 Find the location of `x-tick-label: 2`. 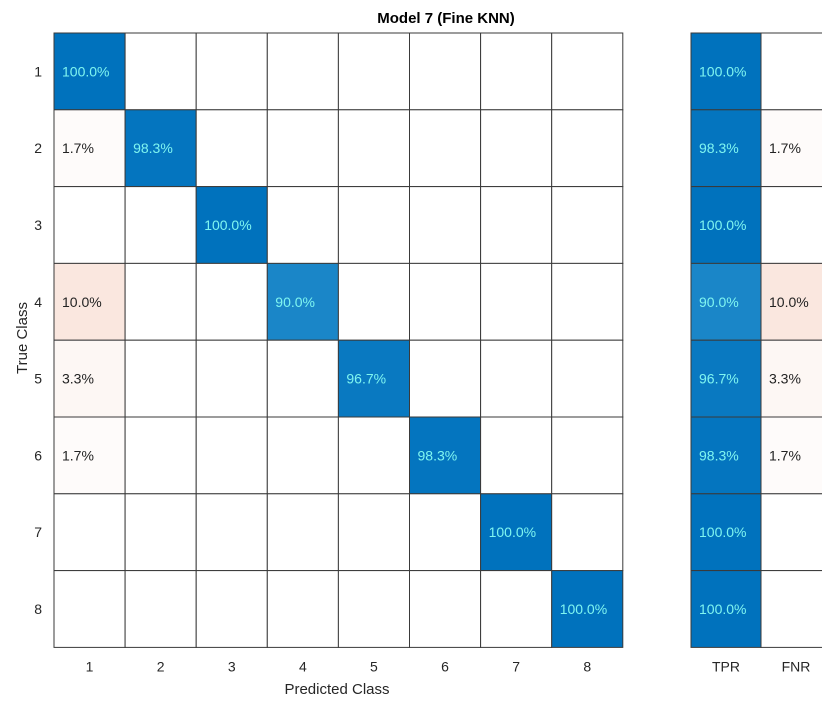

x-tick-label: 2 is located at coordinates (161, 666).